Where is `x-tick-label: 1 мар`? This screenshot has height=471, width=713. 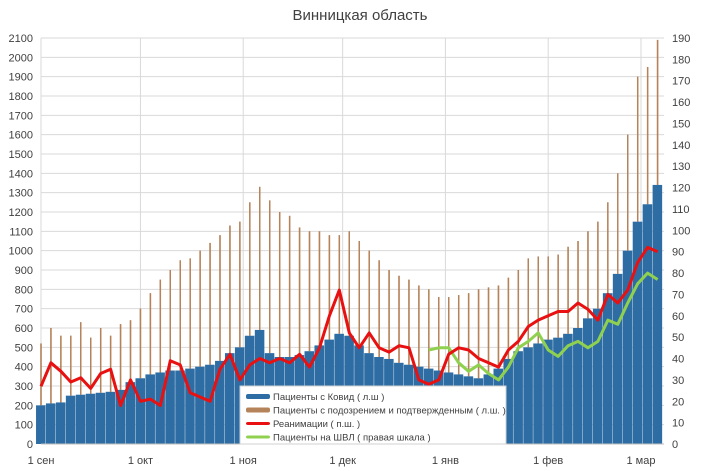 x-tick-label: 1 мар is located at coordinates (641, 461).